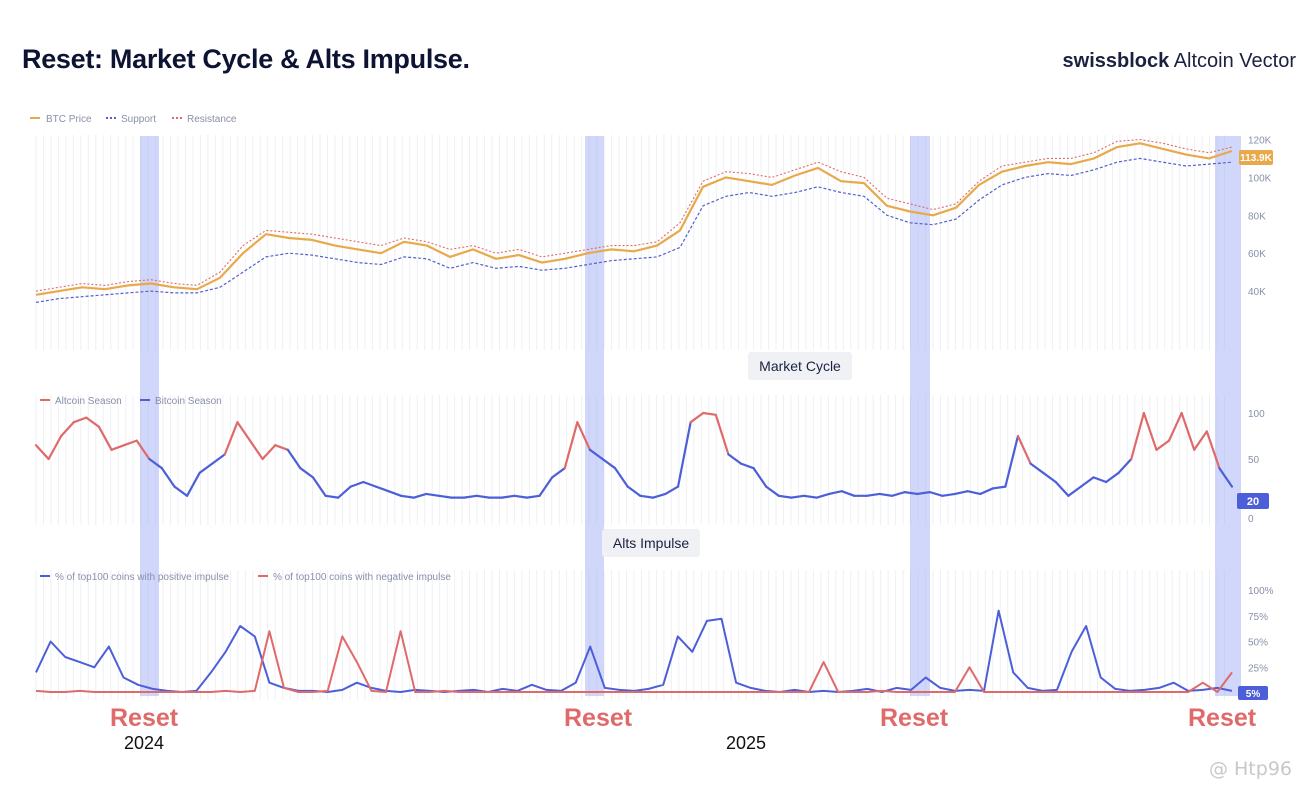 The width and height of the screenshot is (1300, 796). Describe the element at coordinates (1258, 643) in the screenshot. I see `y-tick-impulse: 50%` at that location.